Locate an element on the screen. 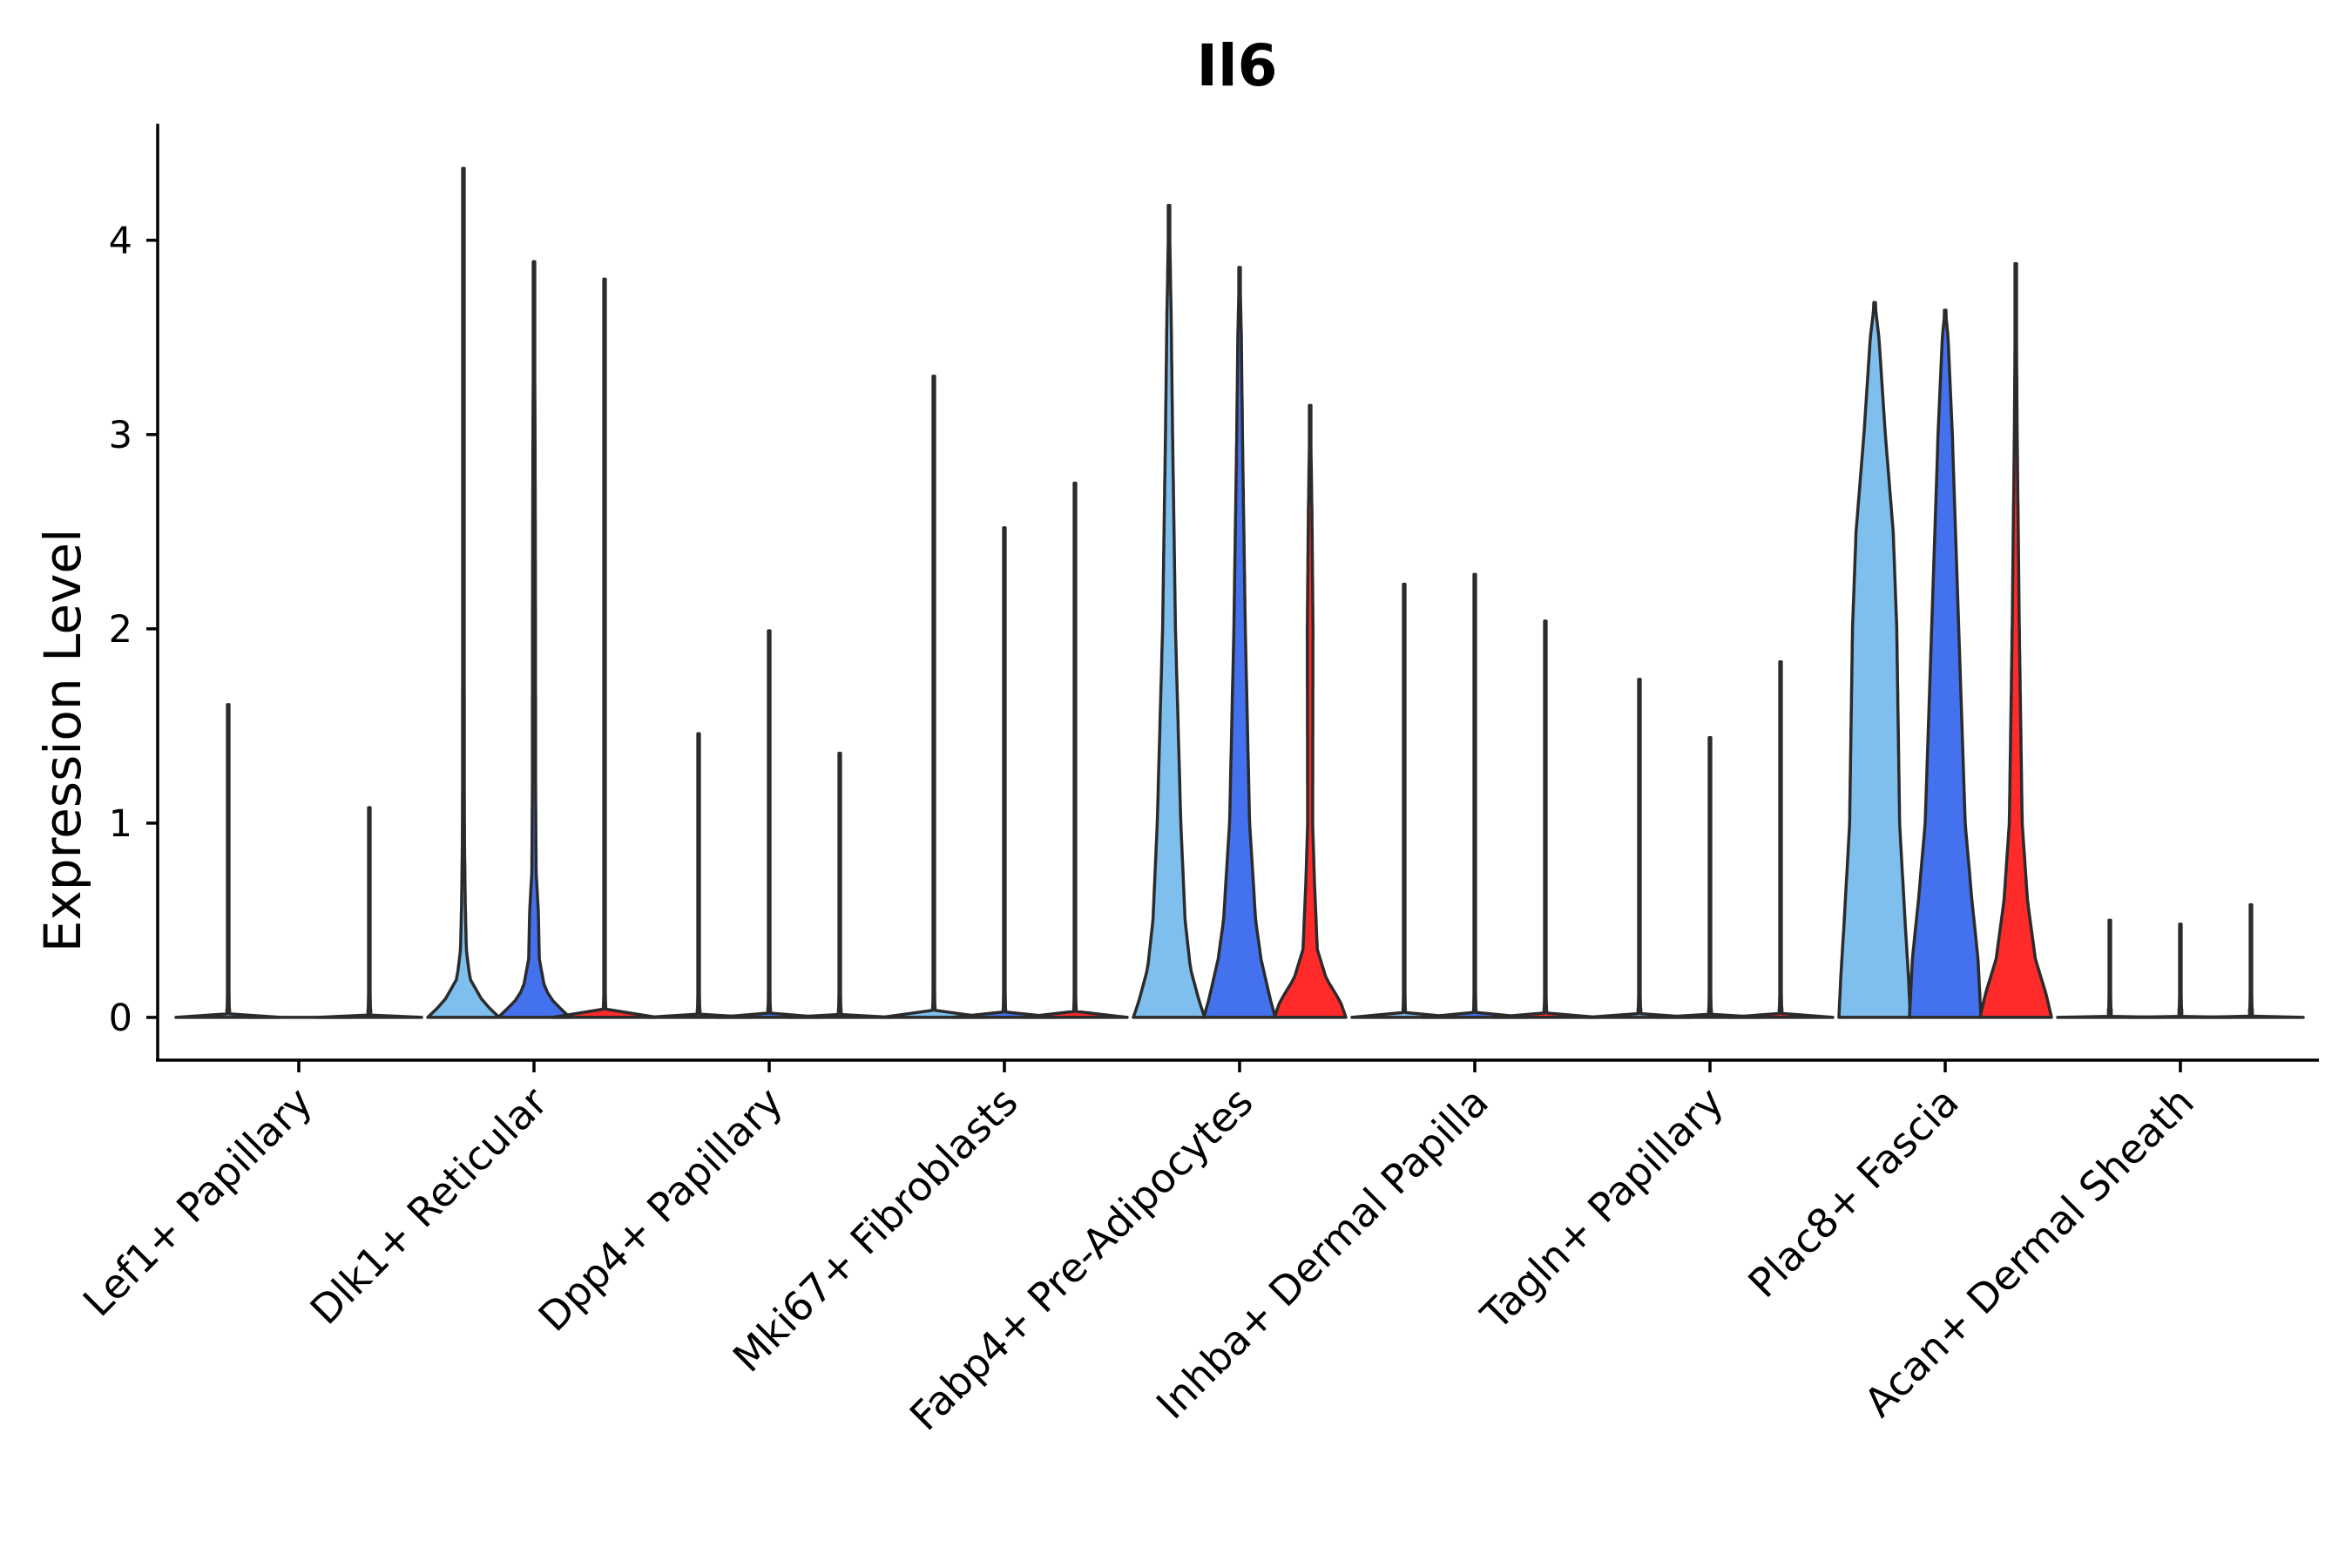 This screenshot has height=1568, width=2352. x-tick-label: Tagln+ Papillary is located at coordinates (1602, 1209).